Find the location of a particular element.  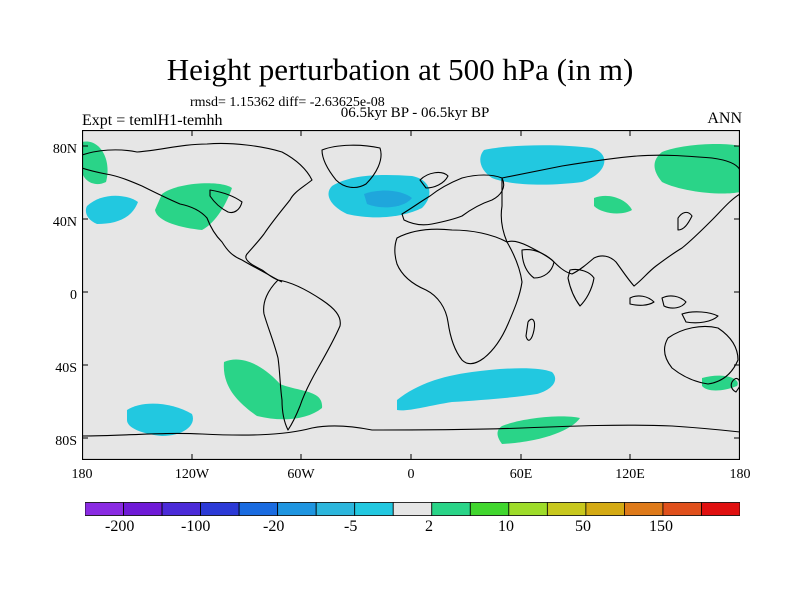

experiment-label: Expt = temlH1-temhh is located at coordinates (152, 120).